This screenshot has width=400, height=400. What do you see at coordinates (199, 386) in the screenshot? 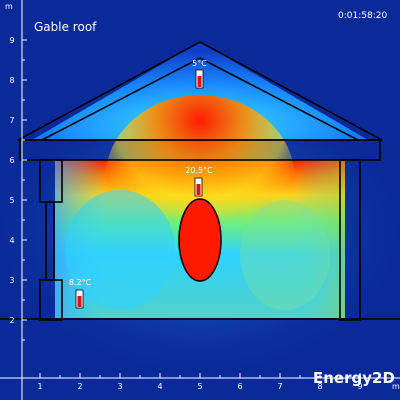
I see `x-tick-label: 5` at bounding box center [199, 386].